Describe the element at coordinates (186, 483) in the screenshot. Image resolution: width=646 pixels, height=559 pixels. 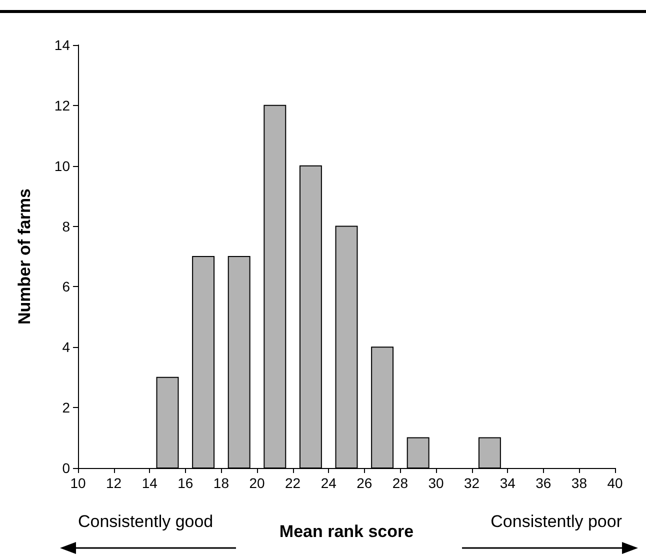
I see `x-tick-label: 16` at that location.